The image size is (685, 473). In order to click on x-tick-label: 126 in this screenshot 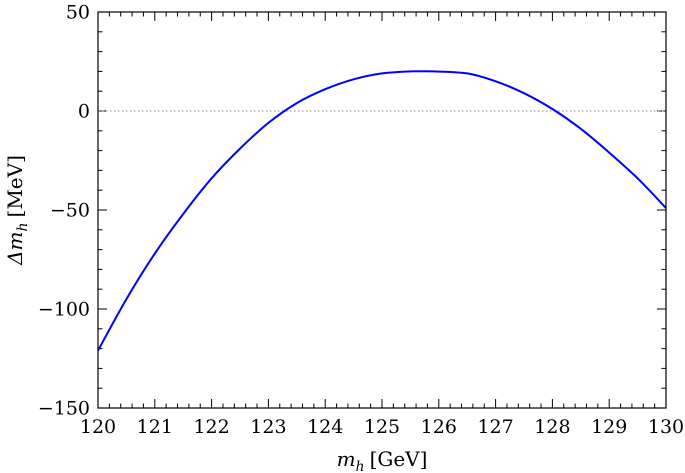, I will do `click(439, 427)`.